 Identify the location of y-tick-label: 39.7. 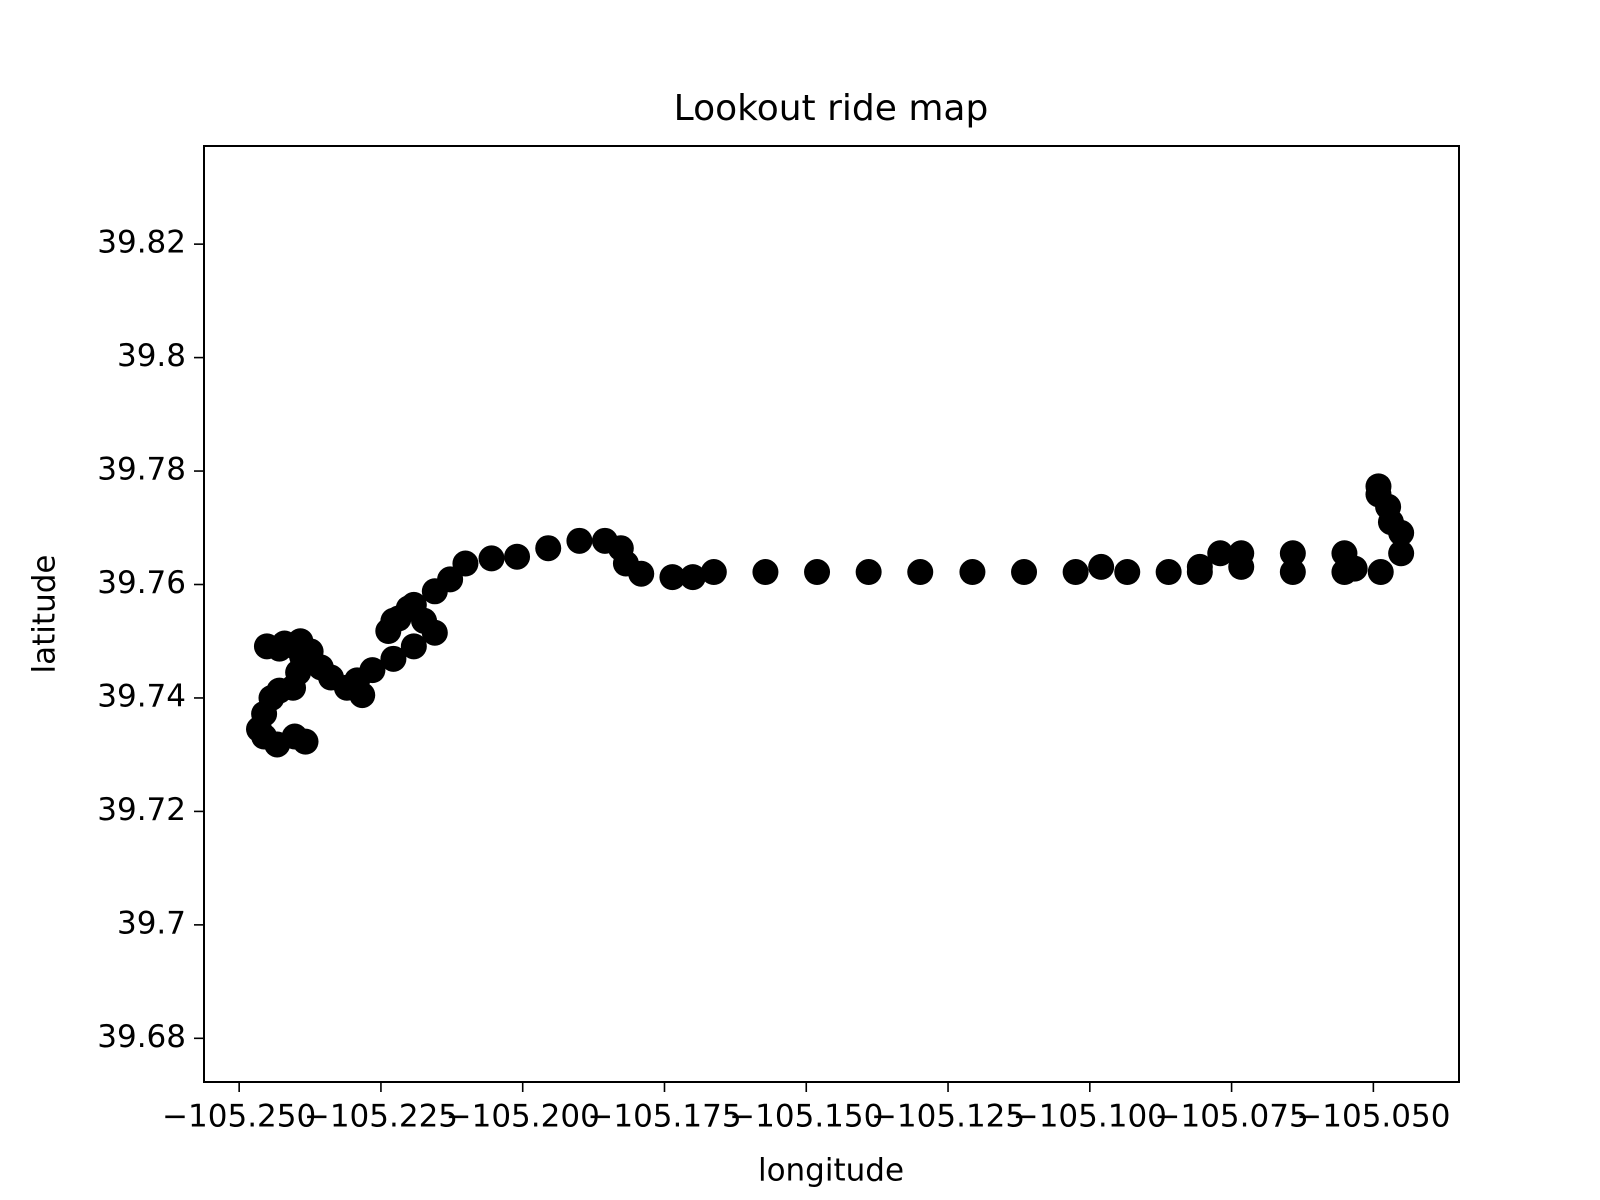
(151, 923).